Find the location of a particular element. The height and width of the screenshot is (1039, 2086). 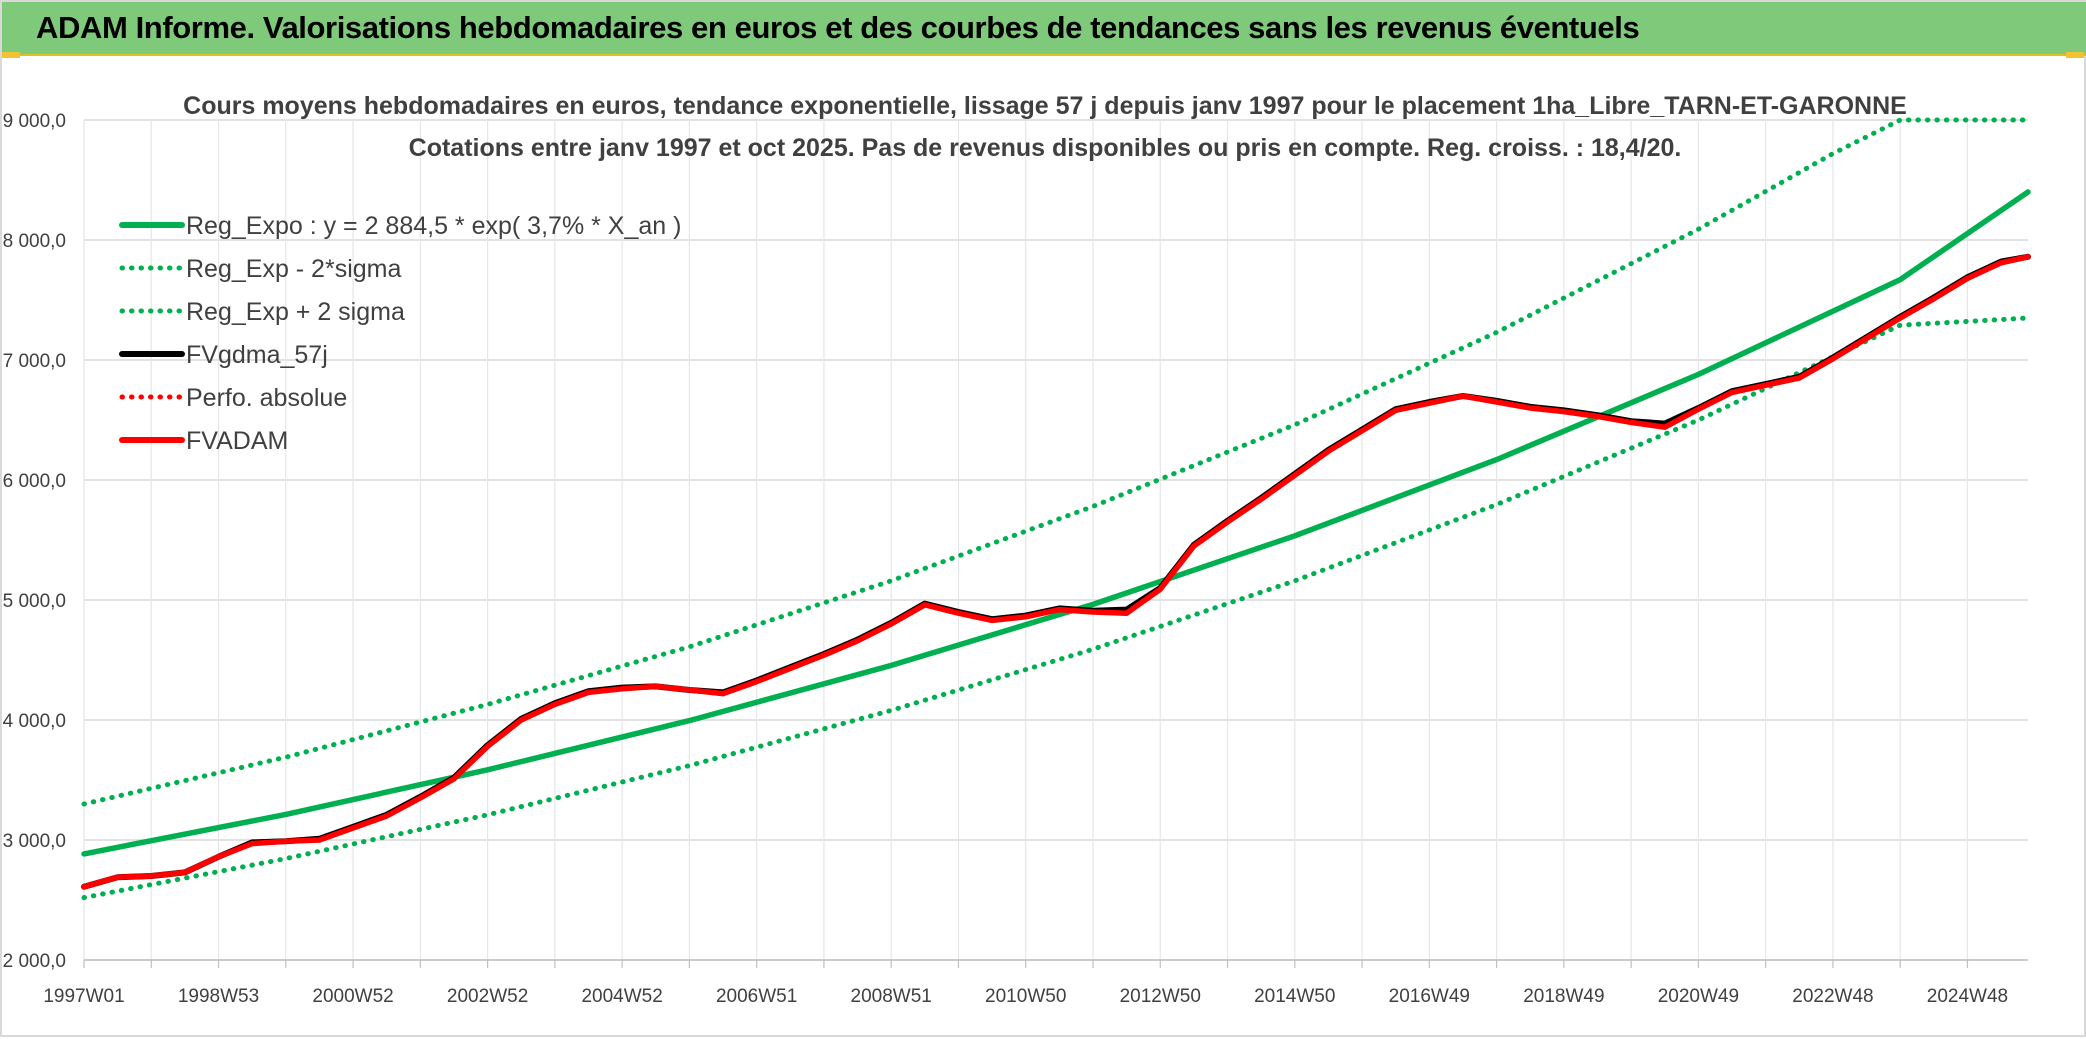

x-tick-label: 2002W52 is located at coordinates (487, 996).